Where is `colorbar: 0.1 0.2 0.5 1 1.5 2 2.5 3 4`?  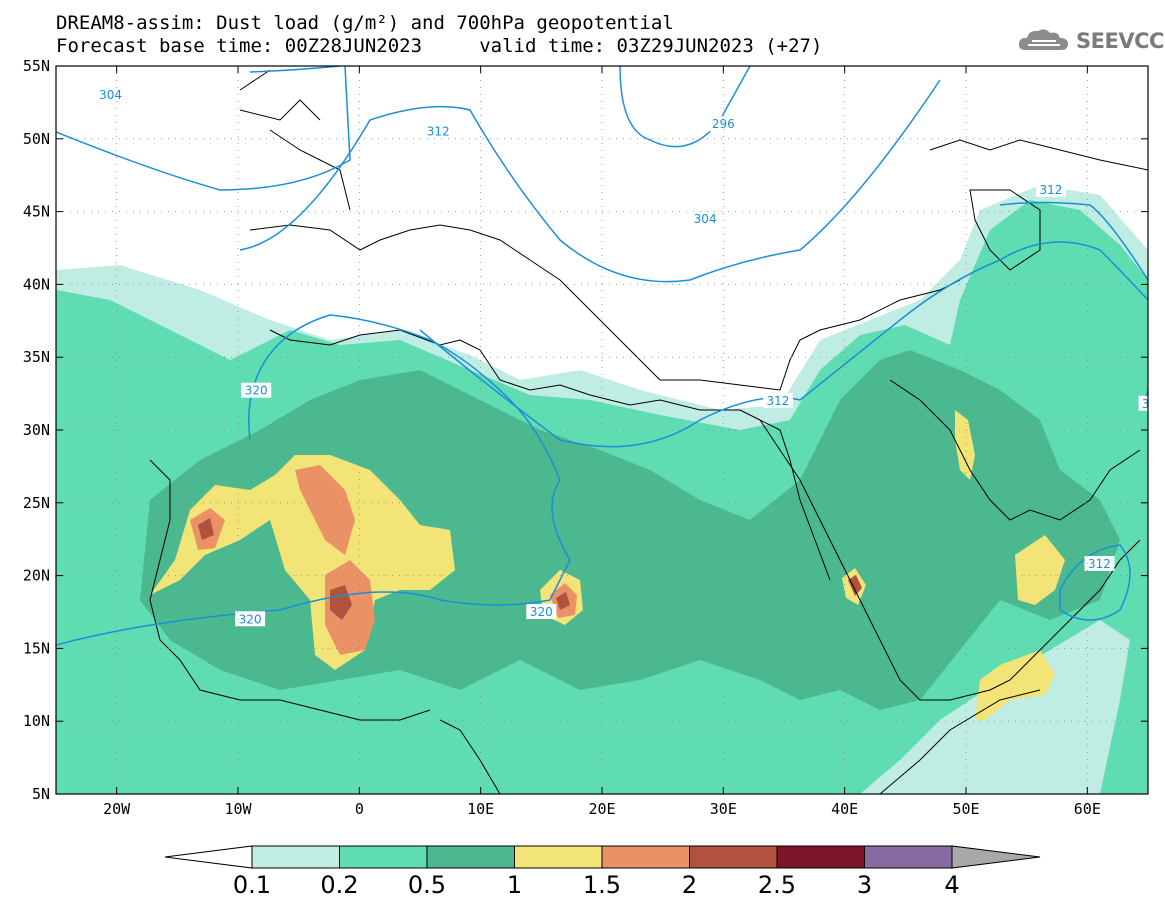
colorbar: 0.1 0.2 0.5 1 1.5 2 2.5 3 4 is located at coordinates (602, 872).